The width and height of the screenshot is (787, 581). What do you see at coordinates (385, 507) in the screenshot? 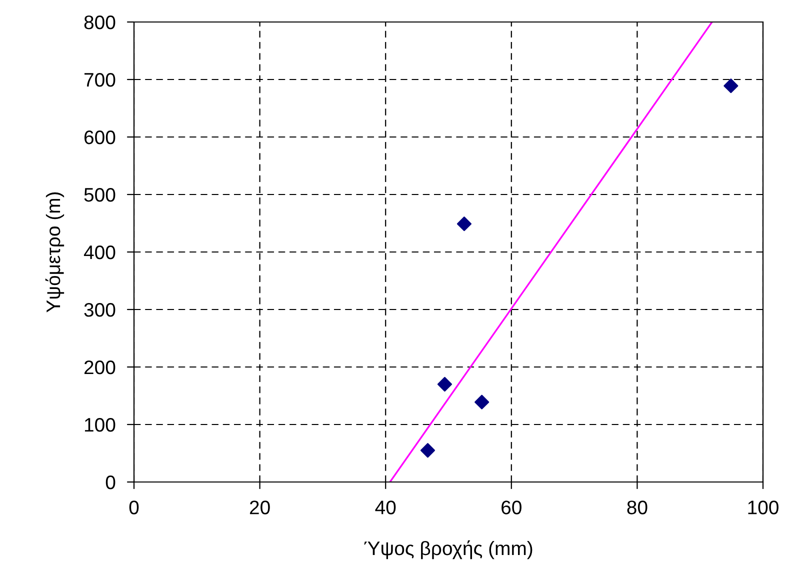
I see `x-tick-label: 40` at bounding box center [385, 507].